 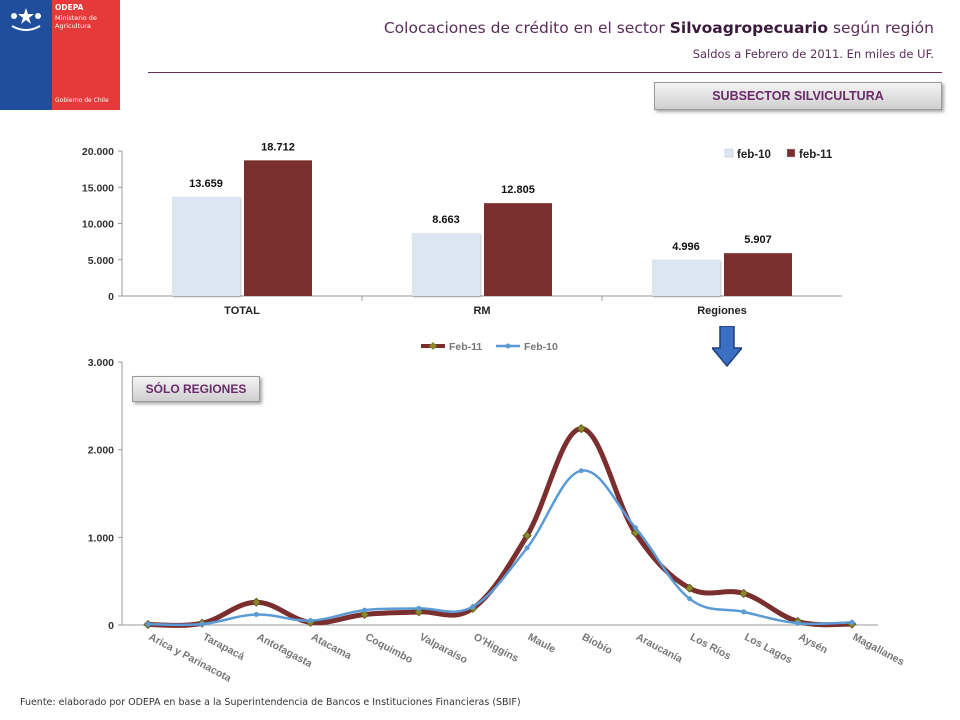 I want to click on title-prefix: Colocaciones de crédito en el sector, so click(x=526, y=28).